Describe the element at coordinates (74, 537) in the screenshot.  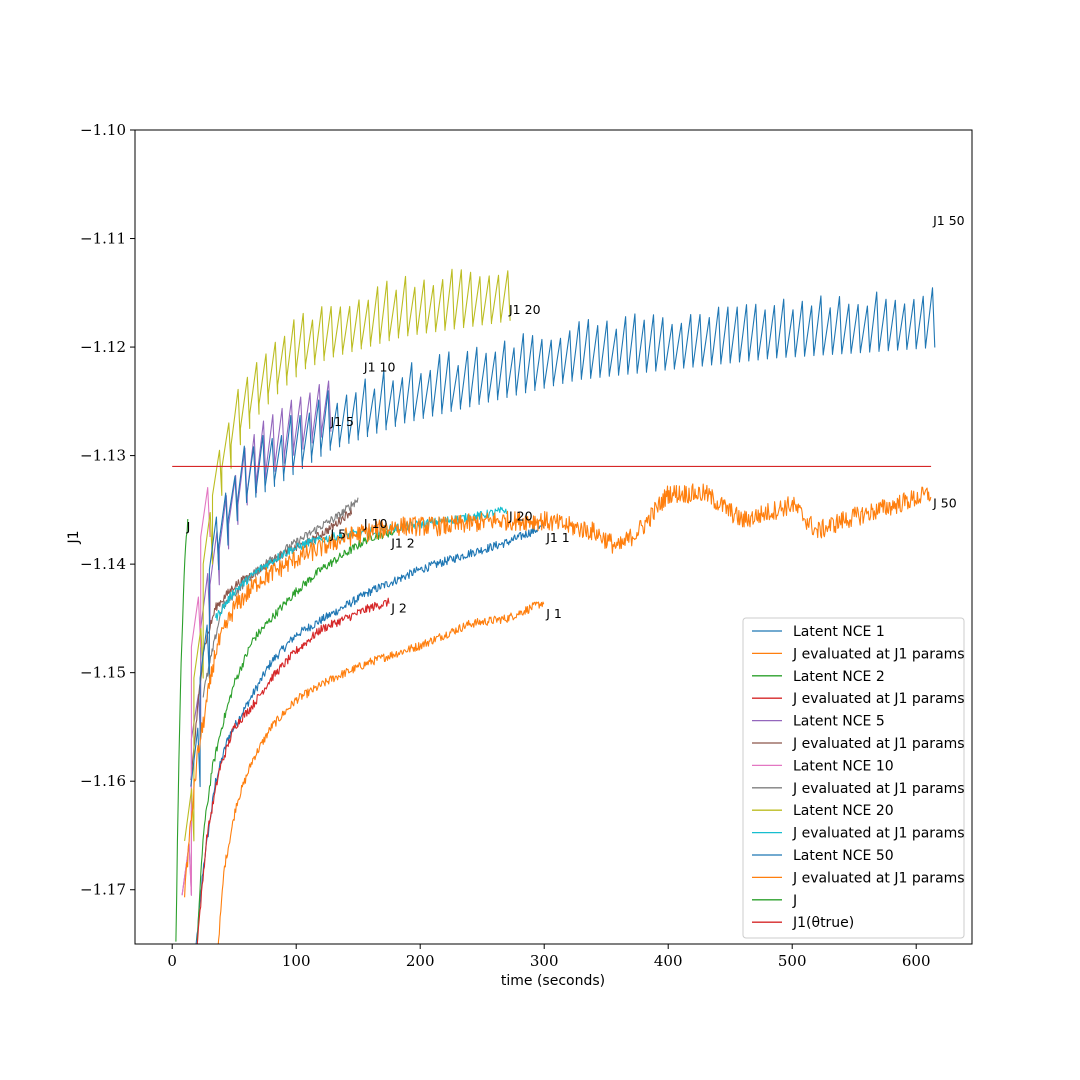
I see `y-axis-title: J1` at that location.